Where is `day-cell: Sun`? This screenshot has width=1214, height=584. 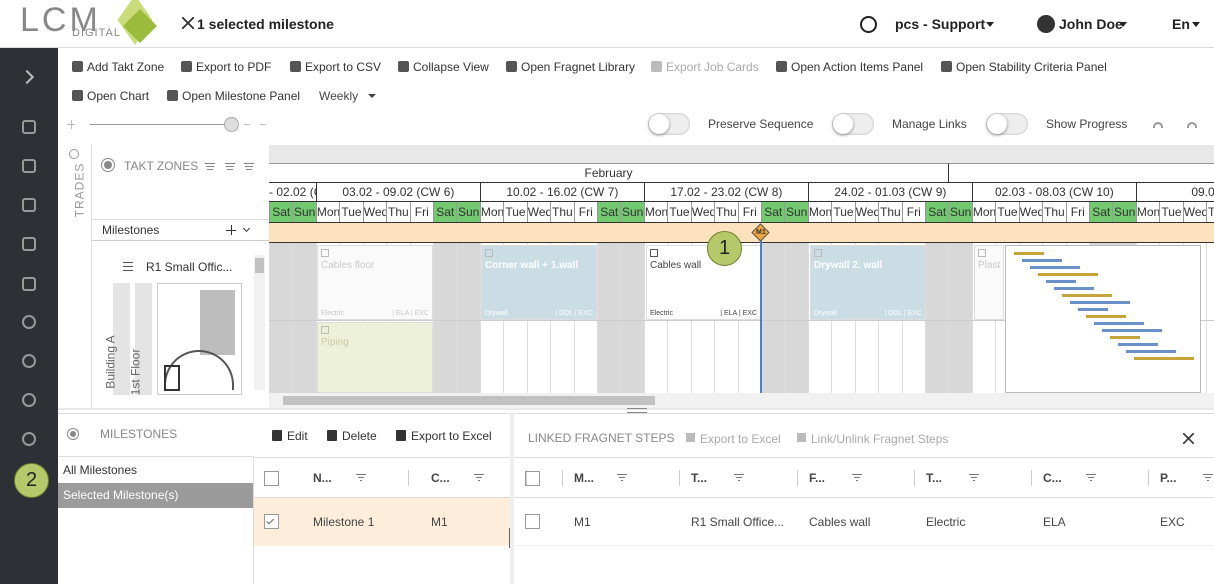
day-cell: Sun is located at coordinates (1124, 212).